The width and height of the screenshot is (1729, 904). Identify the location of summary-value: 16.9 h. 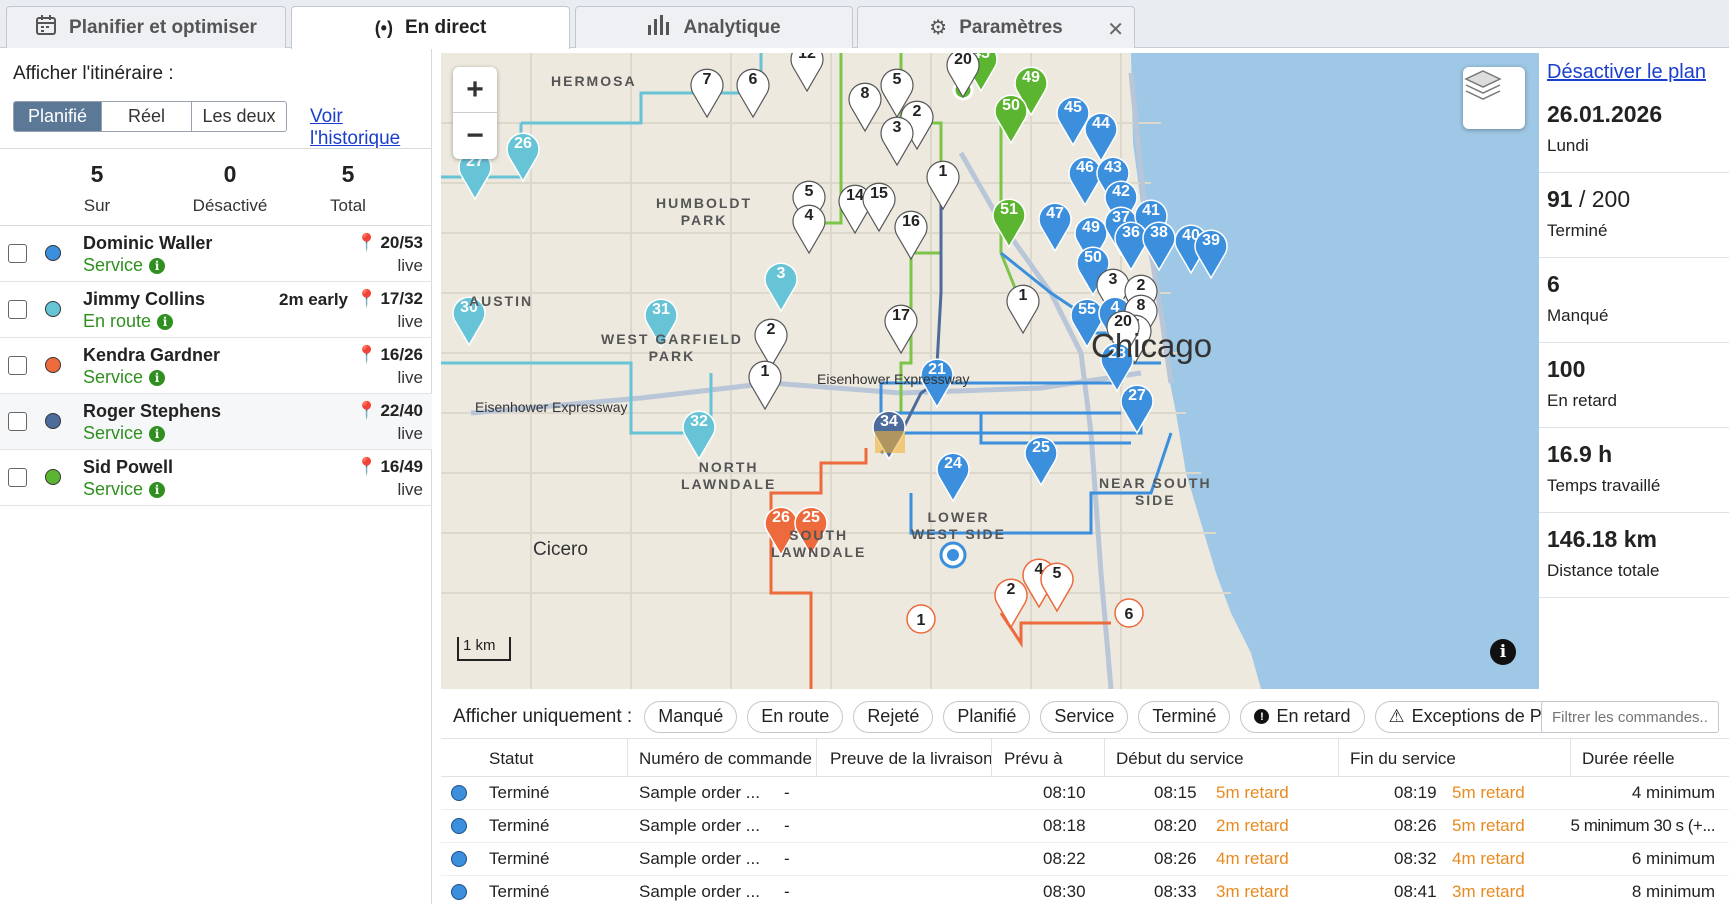
(1580, 454).